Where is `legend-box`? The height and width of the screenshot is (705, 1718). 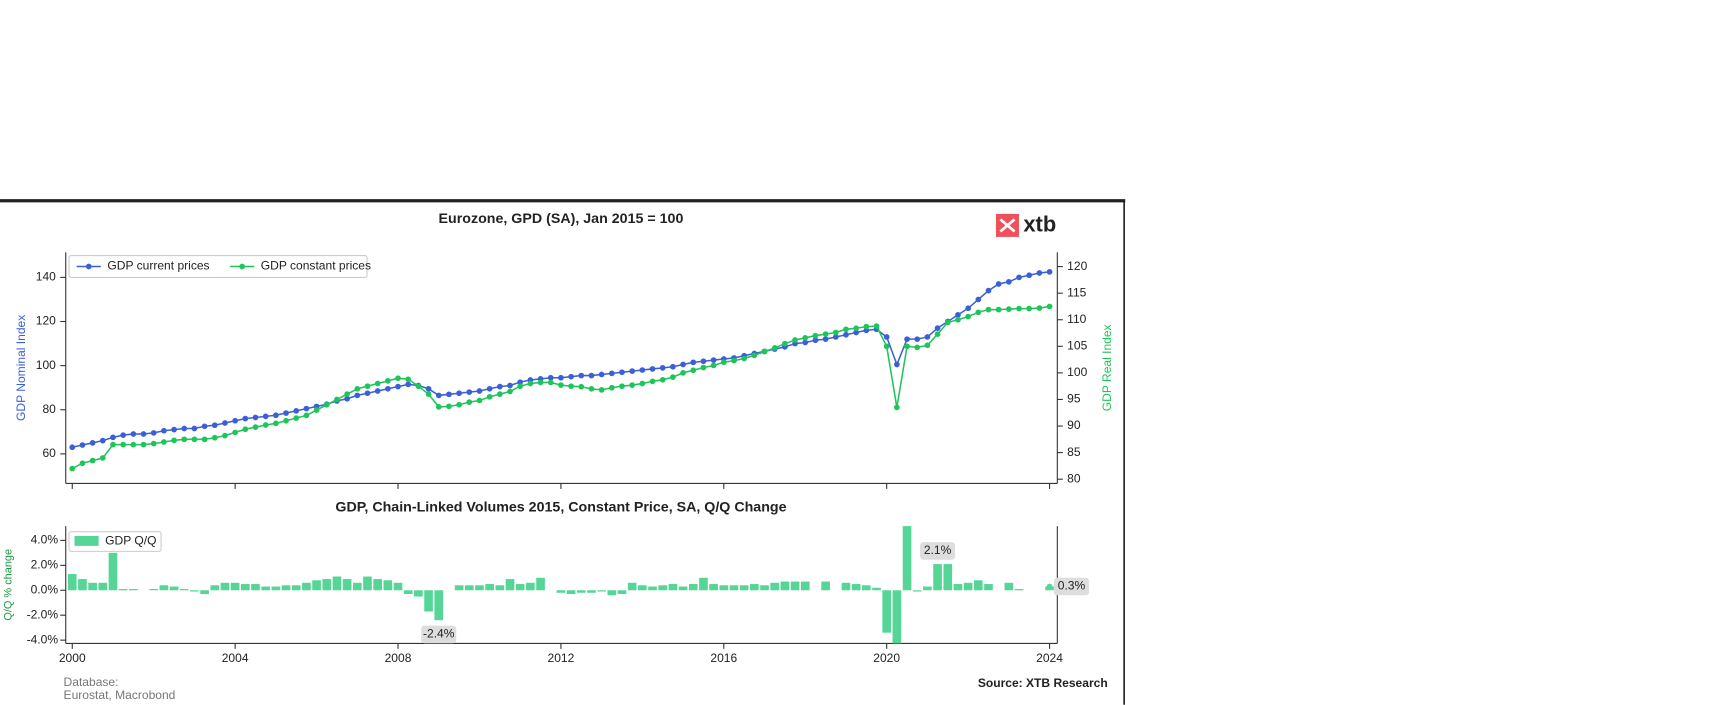 legend-box is located at coordinates (218, 266).